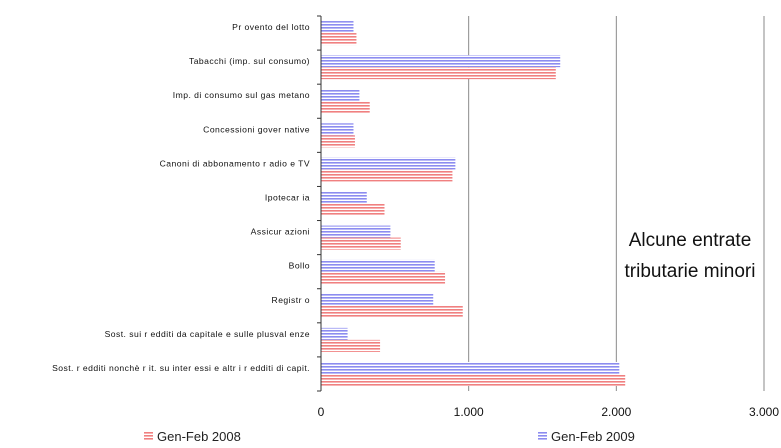  Describe the element at coordinates (389, 436) in the screenshot. I see `legend: Gen-Feb 2008 Gen-Feb 2009` at that location.